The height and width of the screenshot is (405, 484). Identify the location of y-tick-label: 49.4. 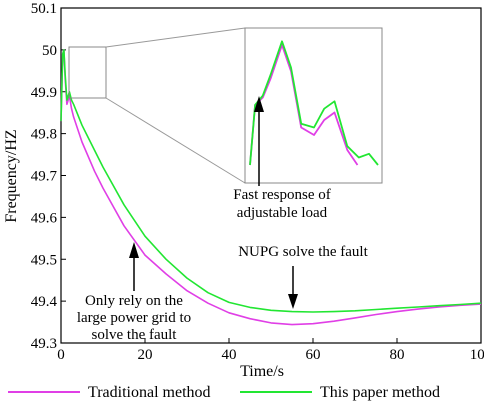
(44, 302).